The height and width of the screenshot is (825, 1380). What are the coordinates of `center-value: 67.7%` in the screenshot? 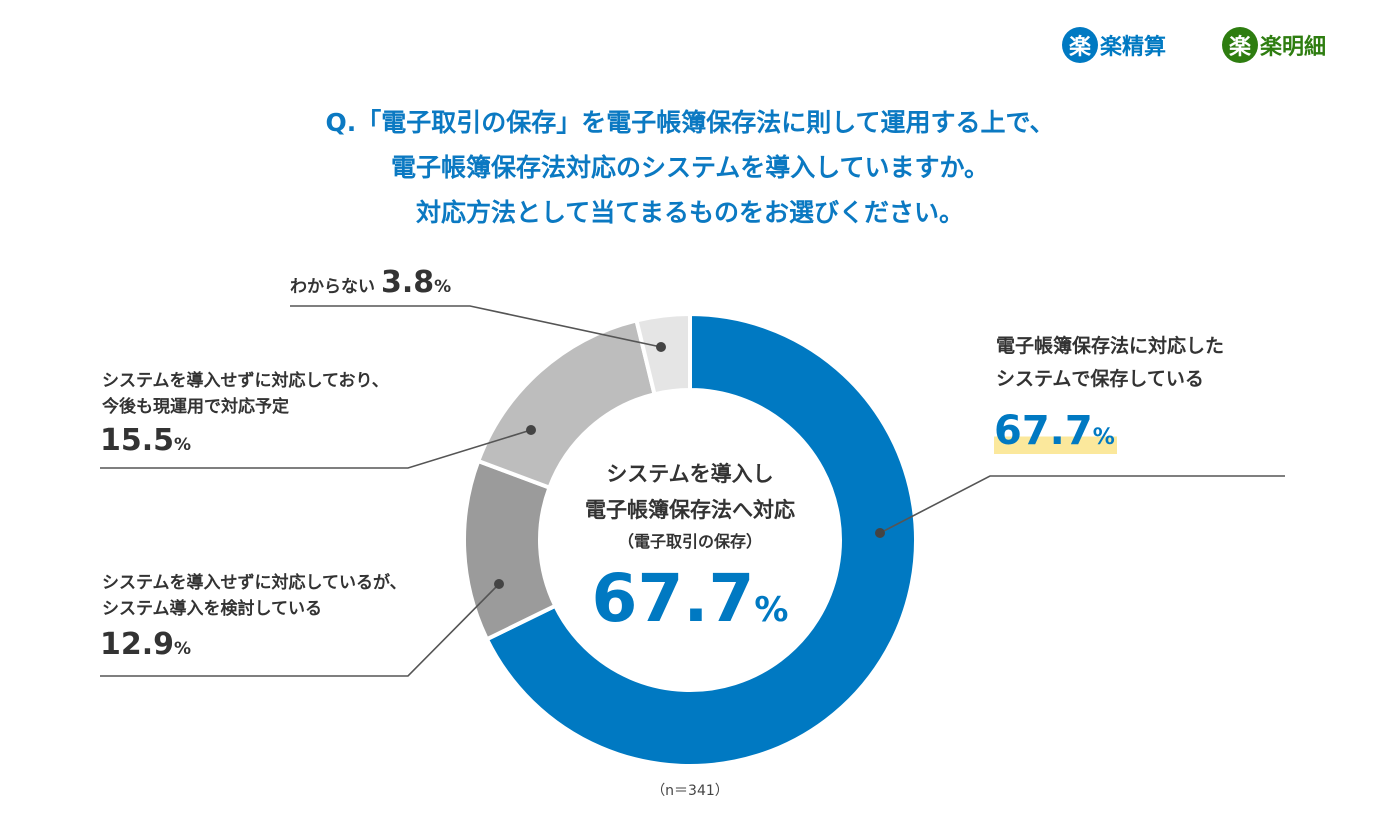 It's located at (690, 598).